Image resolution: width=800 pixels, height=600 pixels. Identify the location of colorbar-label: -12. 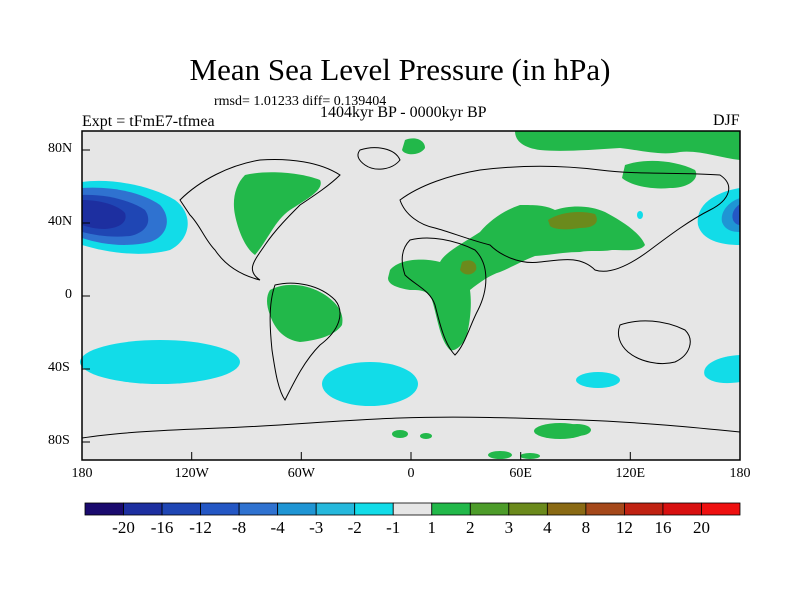
(200, 527).